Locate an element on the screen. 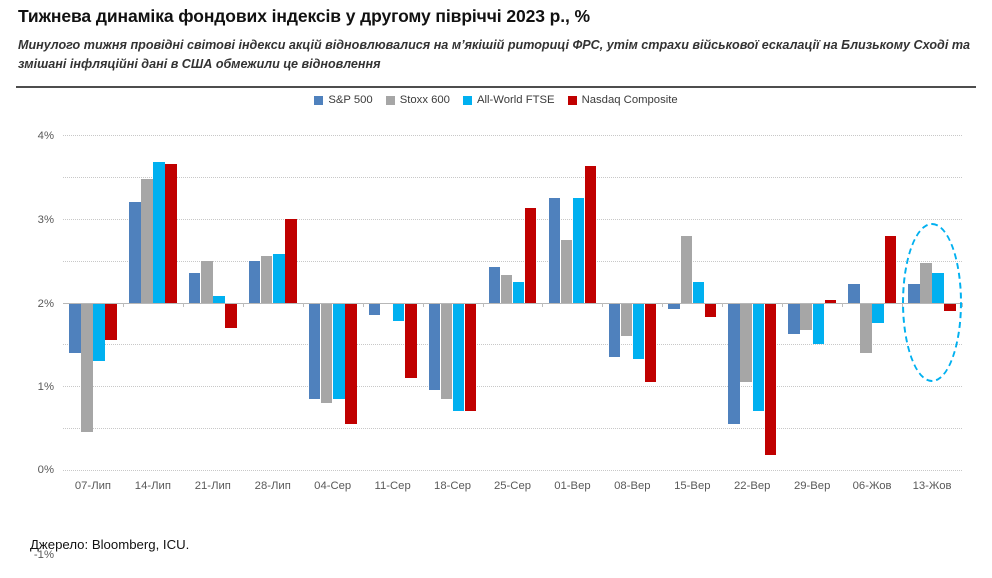 This screenshot has height=578, width=992. legend-item-s-p-500: S&P 500 is located at coordinates (343, 100).